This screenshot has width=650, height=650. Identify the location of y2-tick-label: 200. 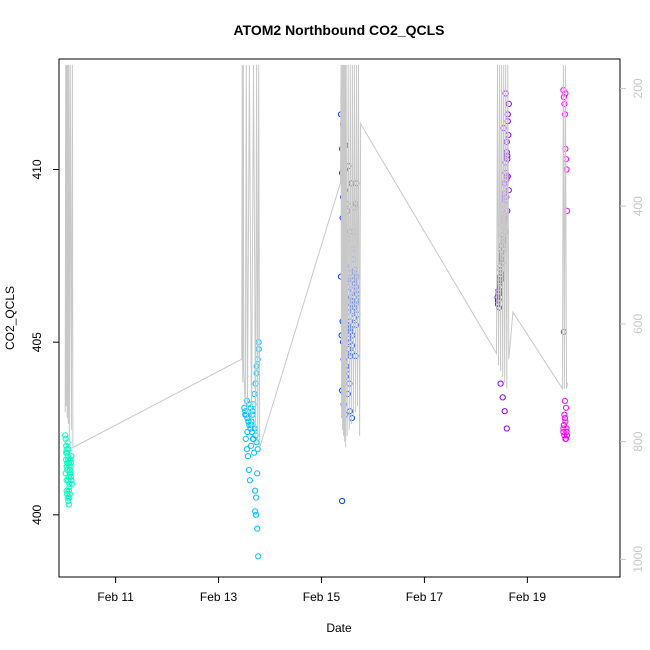
(638, 88).